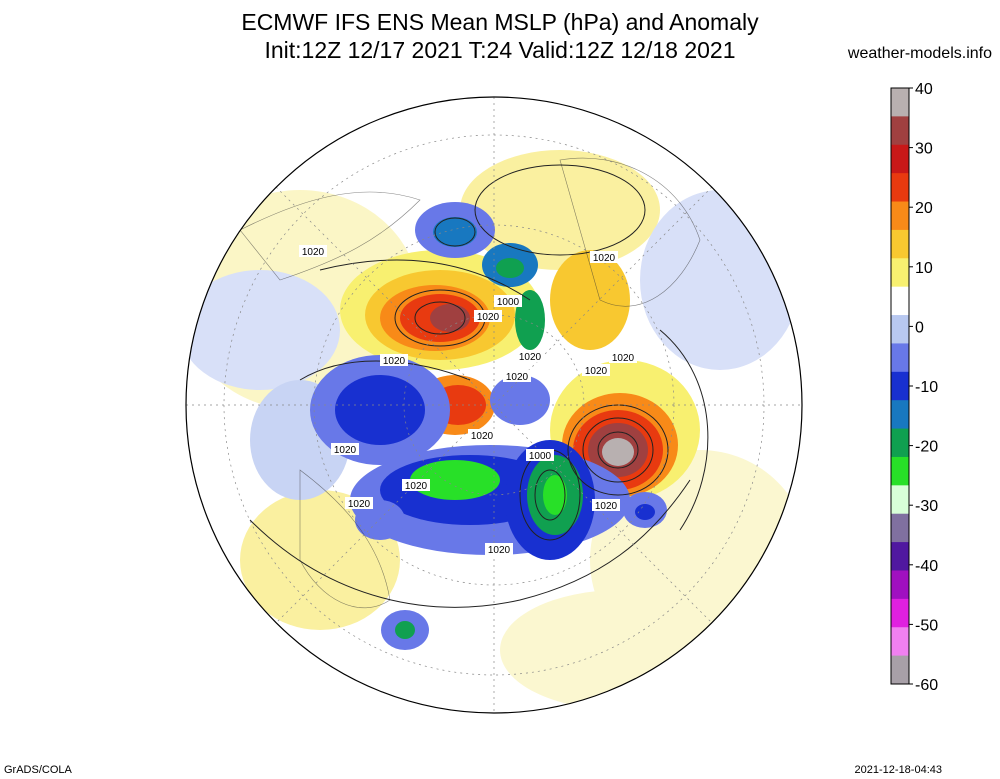 Image resolution: width=1000 pixels, height=779 pixels. I want to click on footer-software-label: GrADS/COLA, so click(38, 770).